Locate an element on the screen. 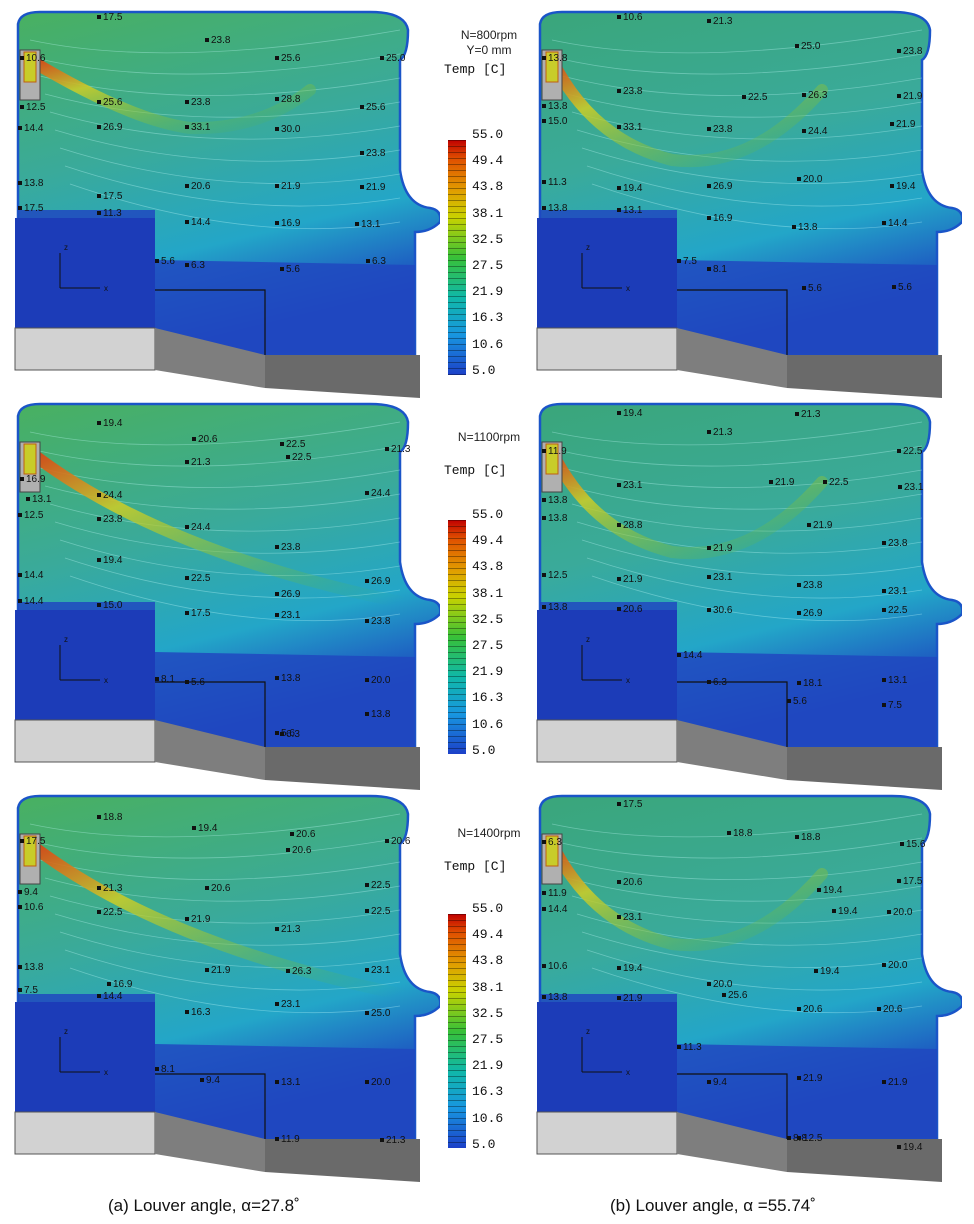 The width and height of the screenshot is (974, 1224). temperature-probe-label: 18.1 is located at coordinates (809, 683).